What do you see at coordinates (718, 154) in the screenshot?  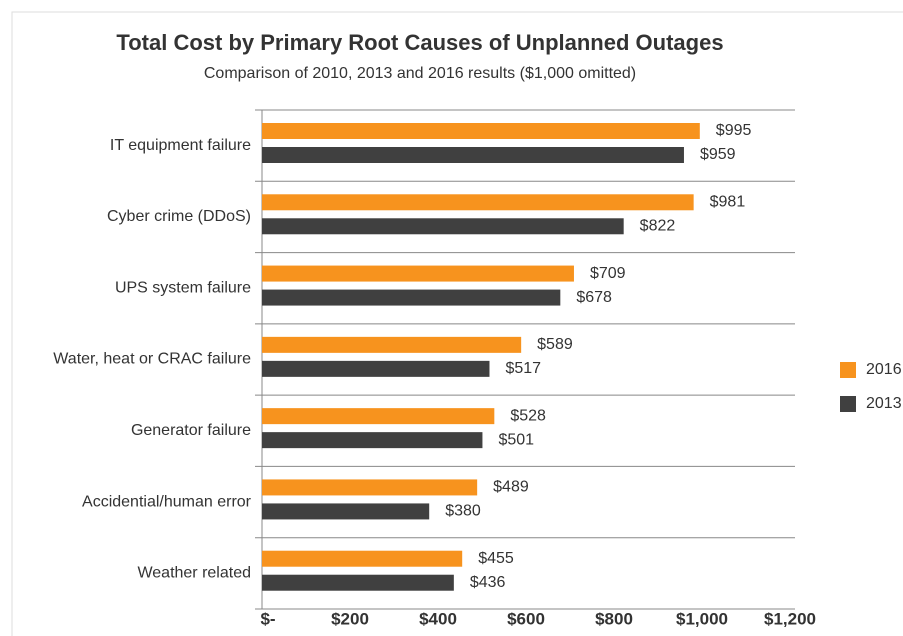 I see `value-label: $959` at bounding box center [718, 154].